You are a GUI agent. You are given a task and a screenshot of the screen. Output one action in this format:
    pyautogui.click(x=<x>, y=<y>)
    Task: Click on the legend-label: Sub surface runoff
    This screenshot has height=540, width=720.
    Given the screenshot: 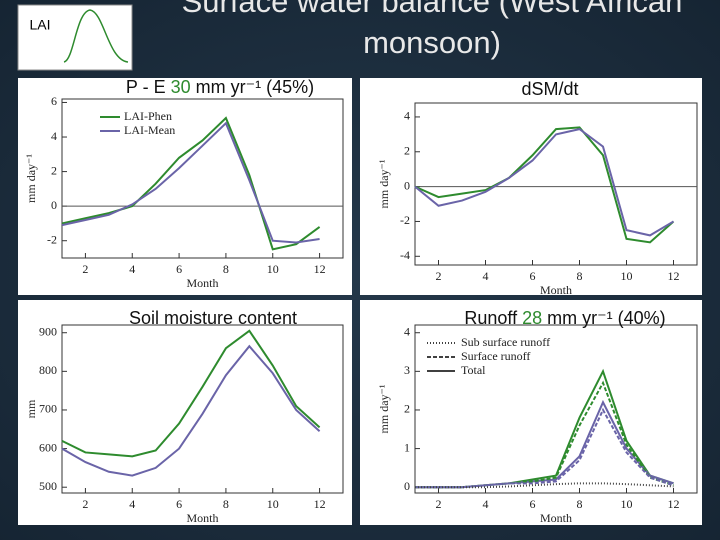 What is the action you would take?
    pyautogui.click(x=505, y=342)
    